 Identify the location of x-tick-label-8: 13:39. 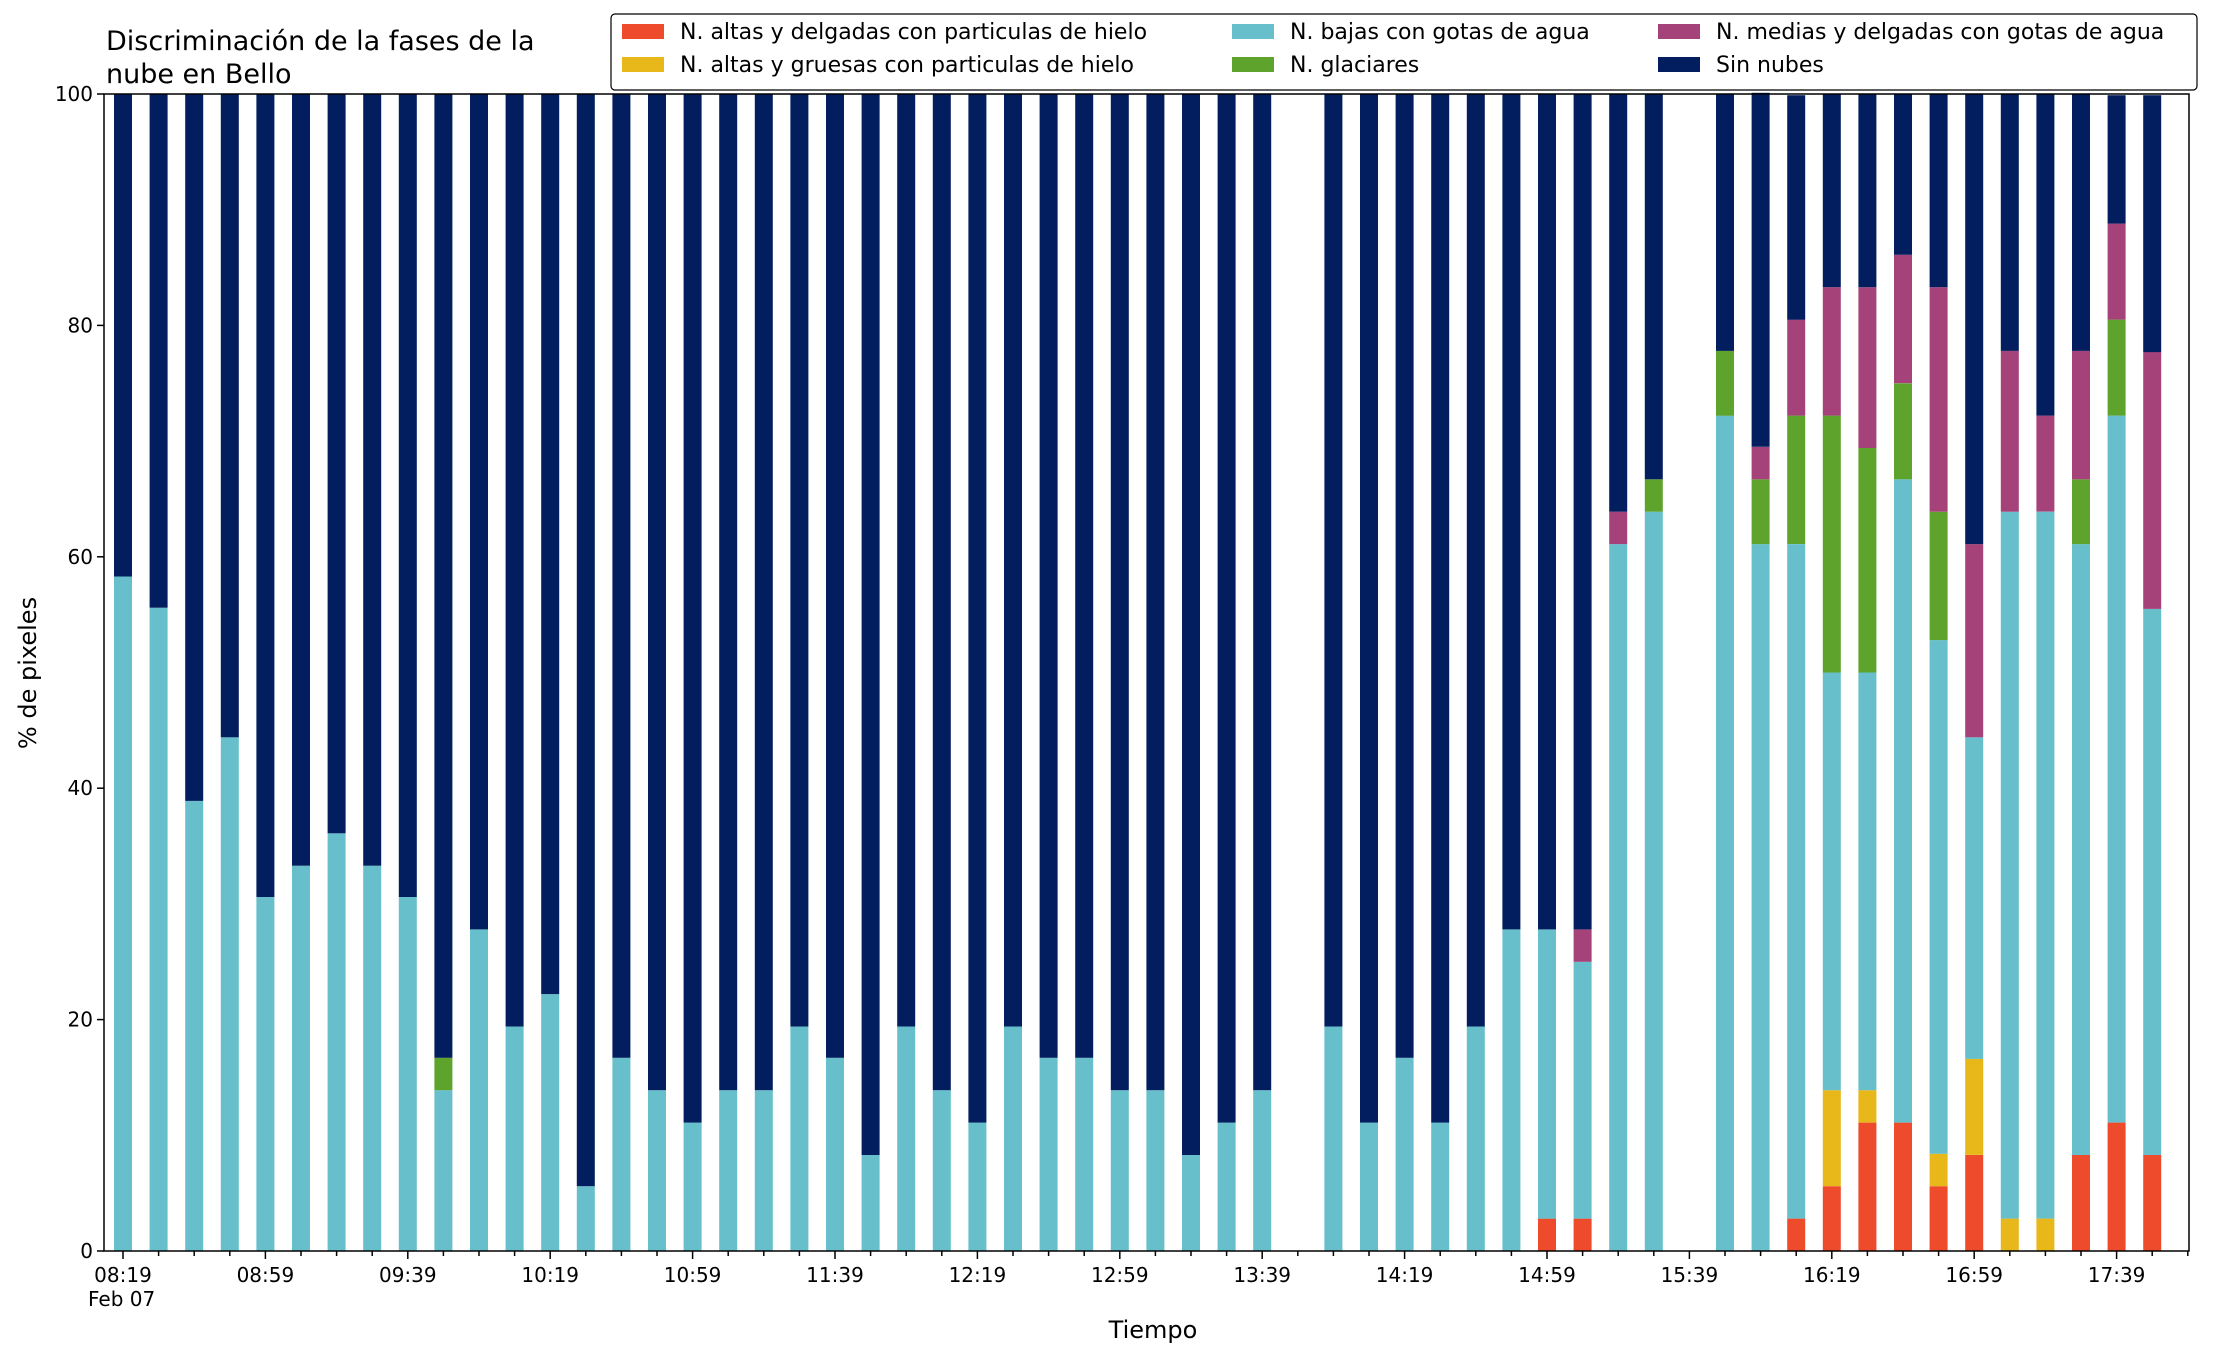
(1262, 1275).